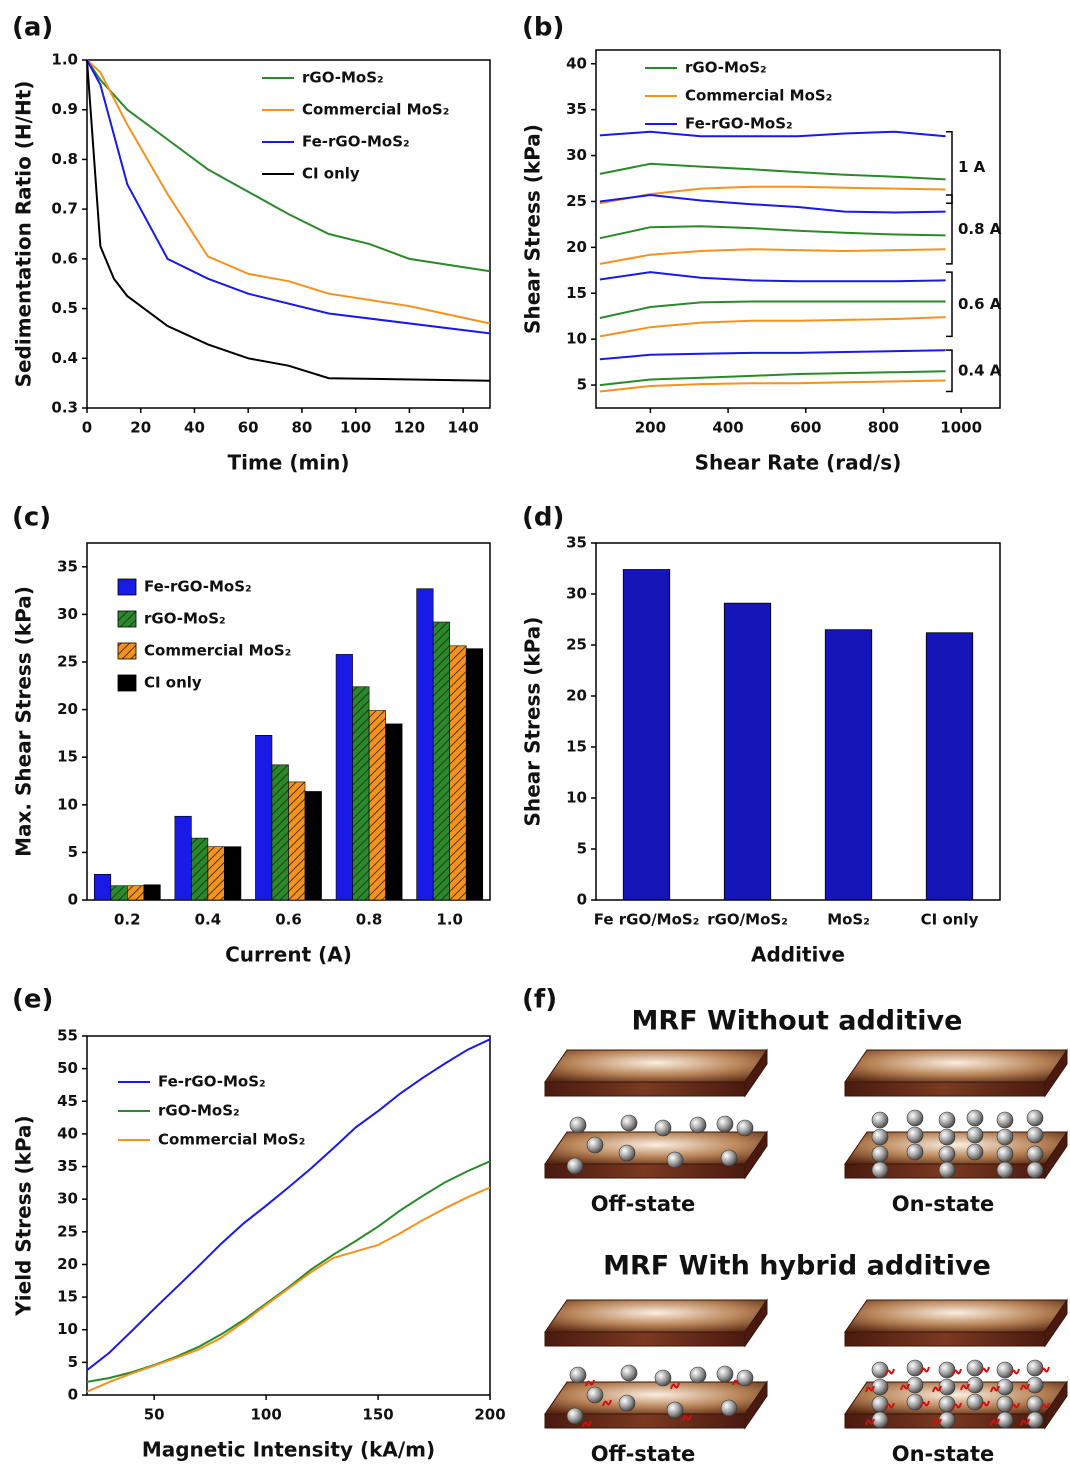  What do you see at coordinates (980, 229) in the screenshot?
I see `group-label: 0.8 A` at bounding box center [980, 229].